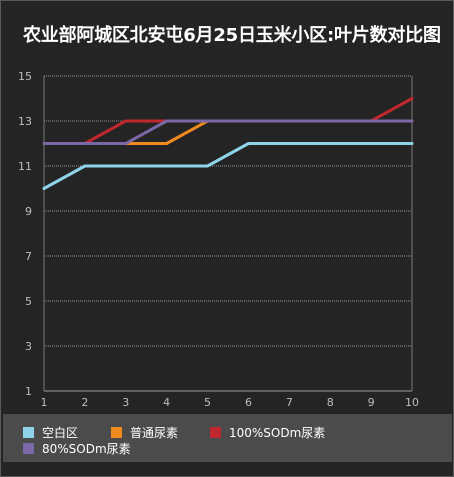 The width and height of the screenshot is (454, 477). What do you see at coordinates (28, 256) in the screenshot?
I see `y-tick-label: 7` at bounding box center [28, 256].